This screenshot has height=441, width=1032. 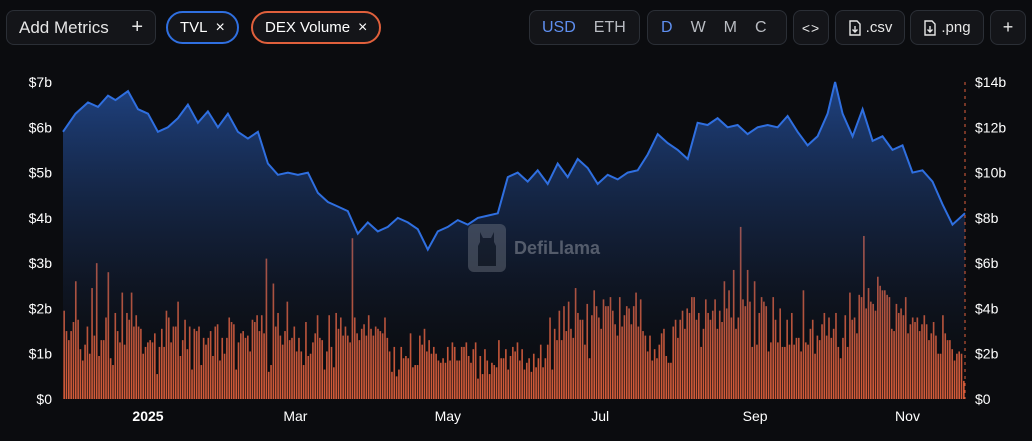 I want to click on plus-icon: +, so click(x=137, y=27).